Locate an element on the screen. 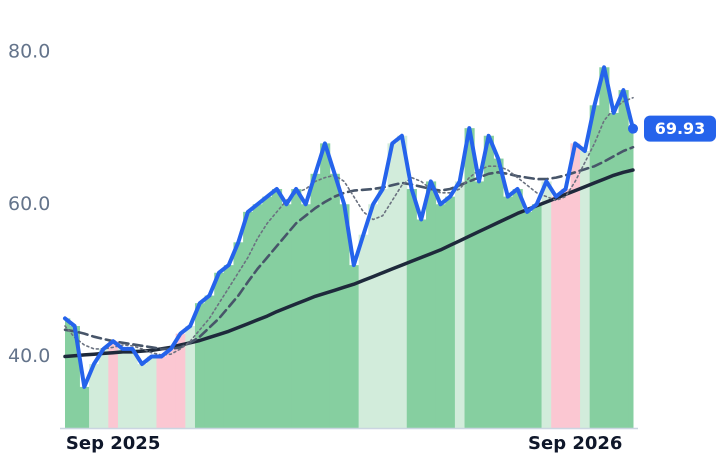 This screenshot has width=718, height=464. value-label: 69.93 is located at coordinates (680, 128).